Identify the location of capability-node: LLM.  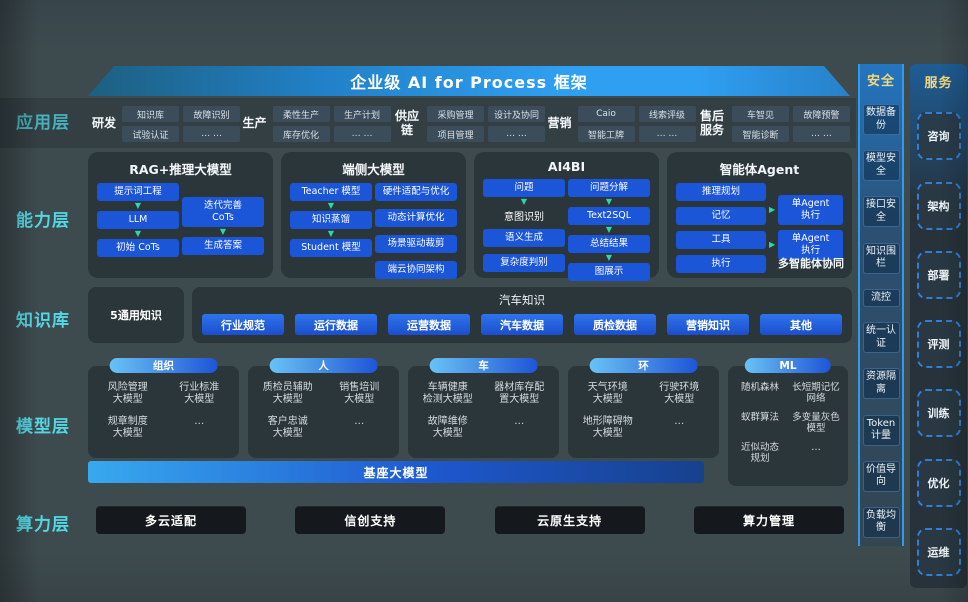
(138, 219).